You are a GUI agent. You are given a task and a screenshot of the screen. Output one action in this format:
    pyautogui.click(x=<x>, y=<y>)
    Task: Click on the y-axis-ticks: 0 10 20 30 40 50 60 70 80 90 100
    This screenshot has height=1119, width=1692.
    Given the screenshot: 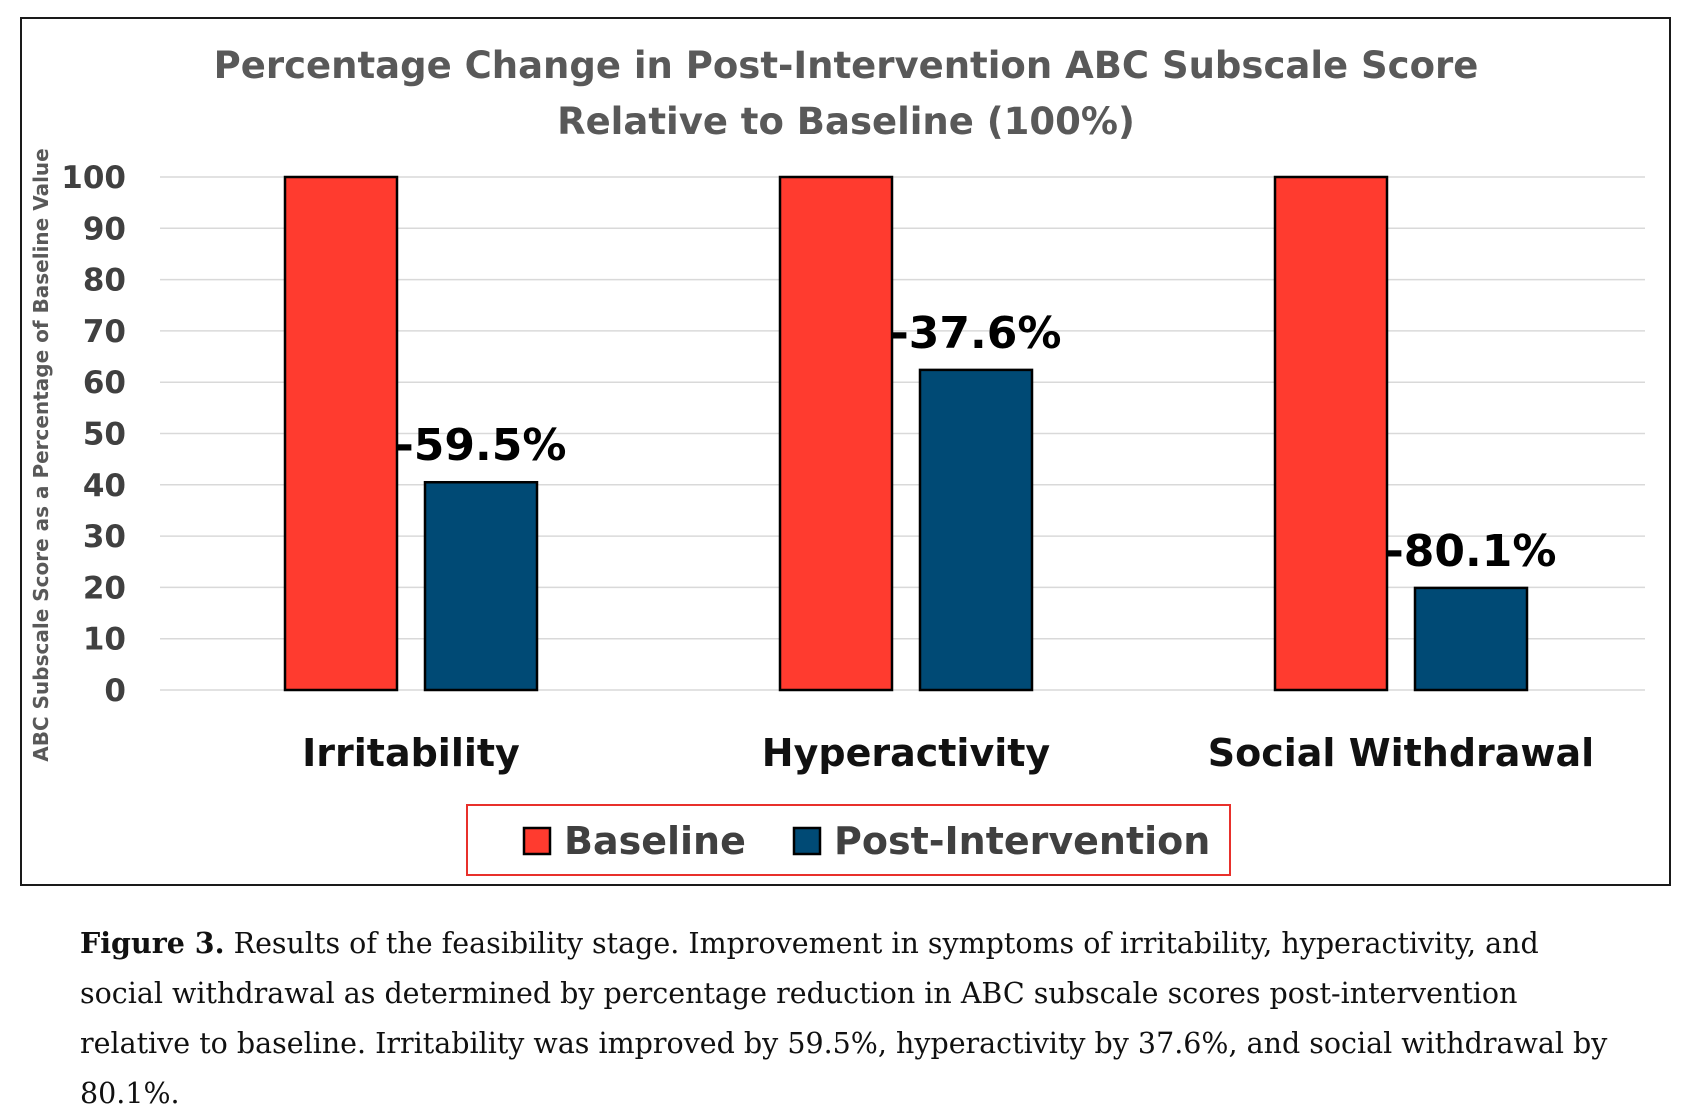 What is the action you would take?
    pyautogui.click(x=93, y=434)
    